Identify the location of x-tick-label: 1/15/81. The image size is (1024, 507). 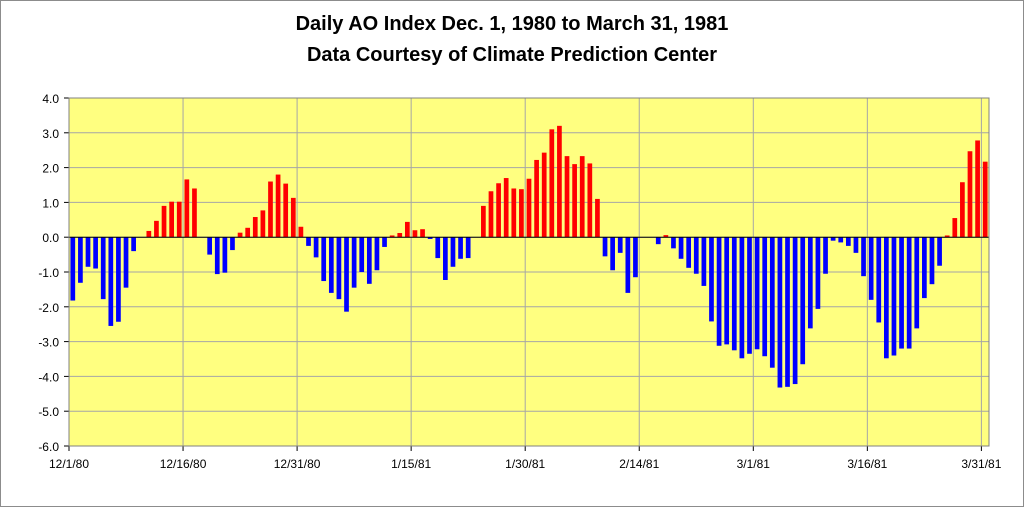
(411, 464).